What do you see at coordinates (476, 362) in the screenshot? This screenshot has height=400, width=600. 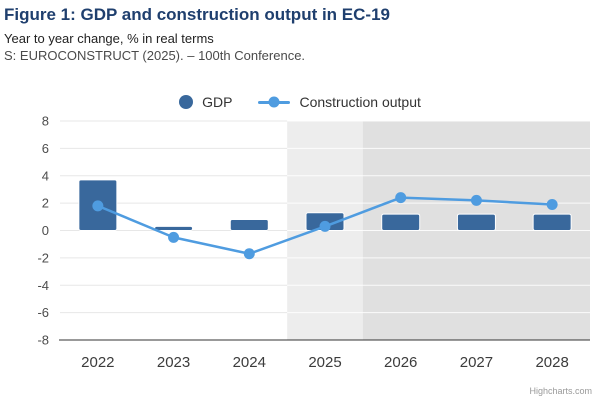 I see `x-axis-label-2027: 2027` at bounding box center [476, 362].